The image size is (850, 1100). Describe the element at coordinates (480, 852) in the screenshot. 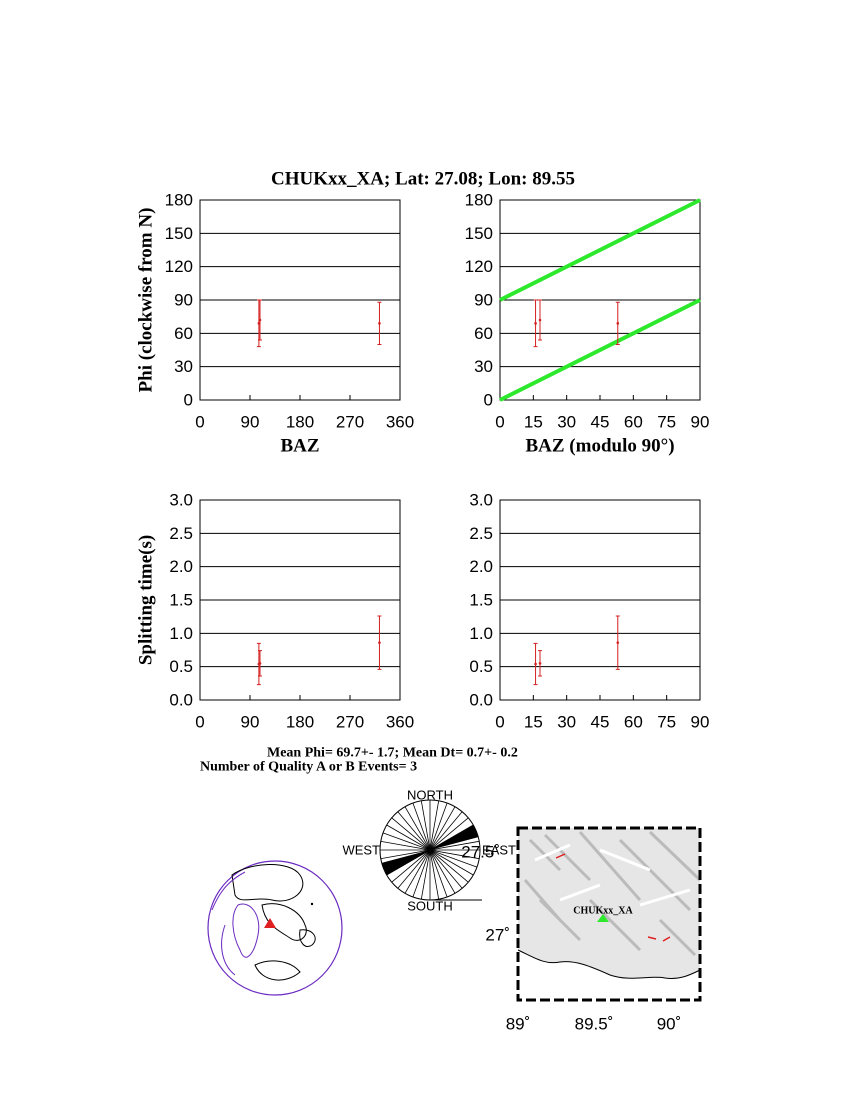

I see `lat-label: 27.5˚` at that location.